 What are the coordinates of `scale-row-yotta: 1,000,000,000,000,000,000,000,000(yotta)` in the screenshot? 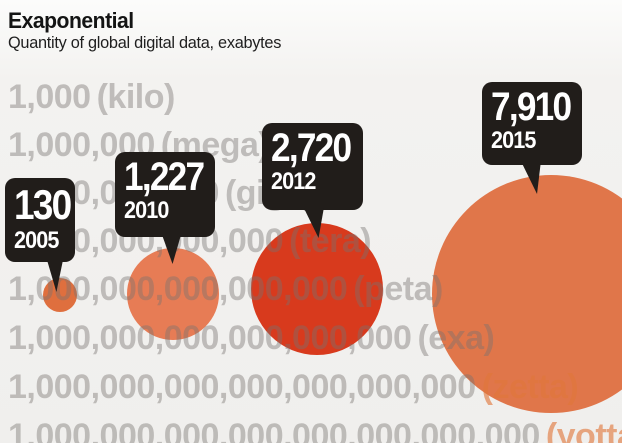 It's located at (315, 429).